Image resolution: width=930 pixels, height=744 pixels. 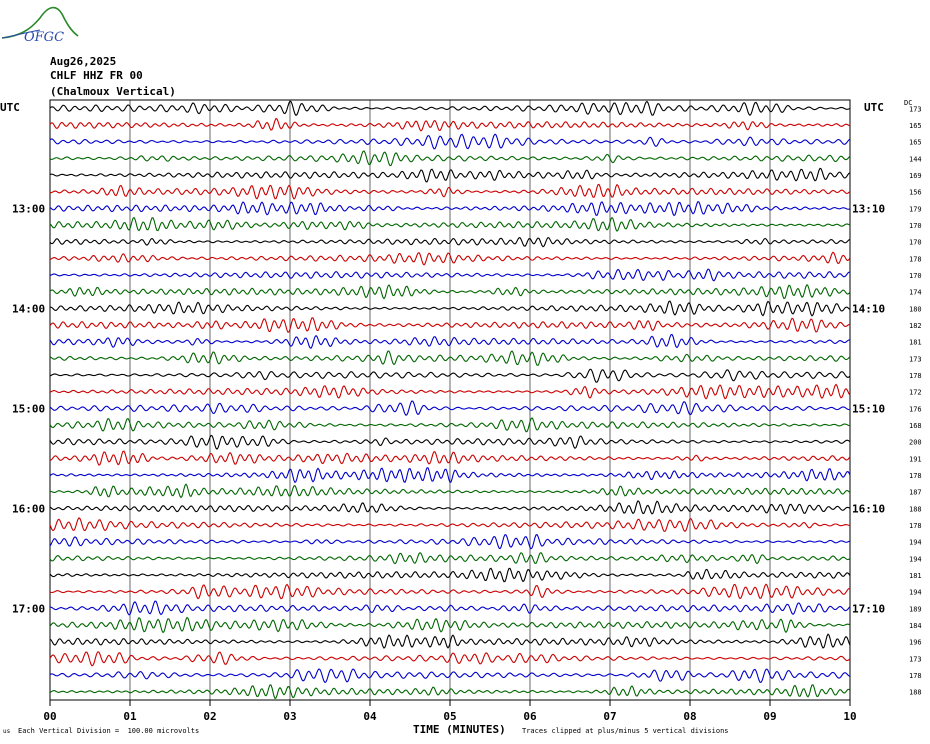 I want to click on x-tick-label: 05, so click(x=449, y=716).